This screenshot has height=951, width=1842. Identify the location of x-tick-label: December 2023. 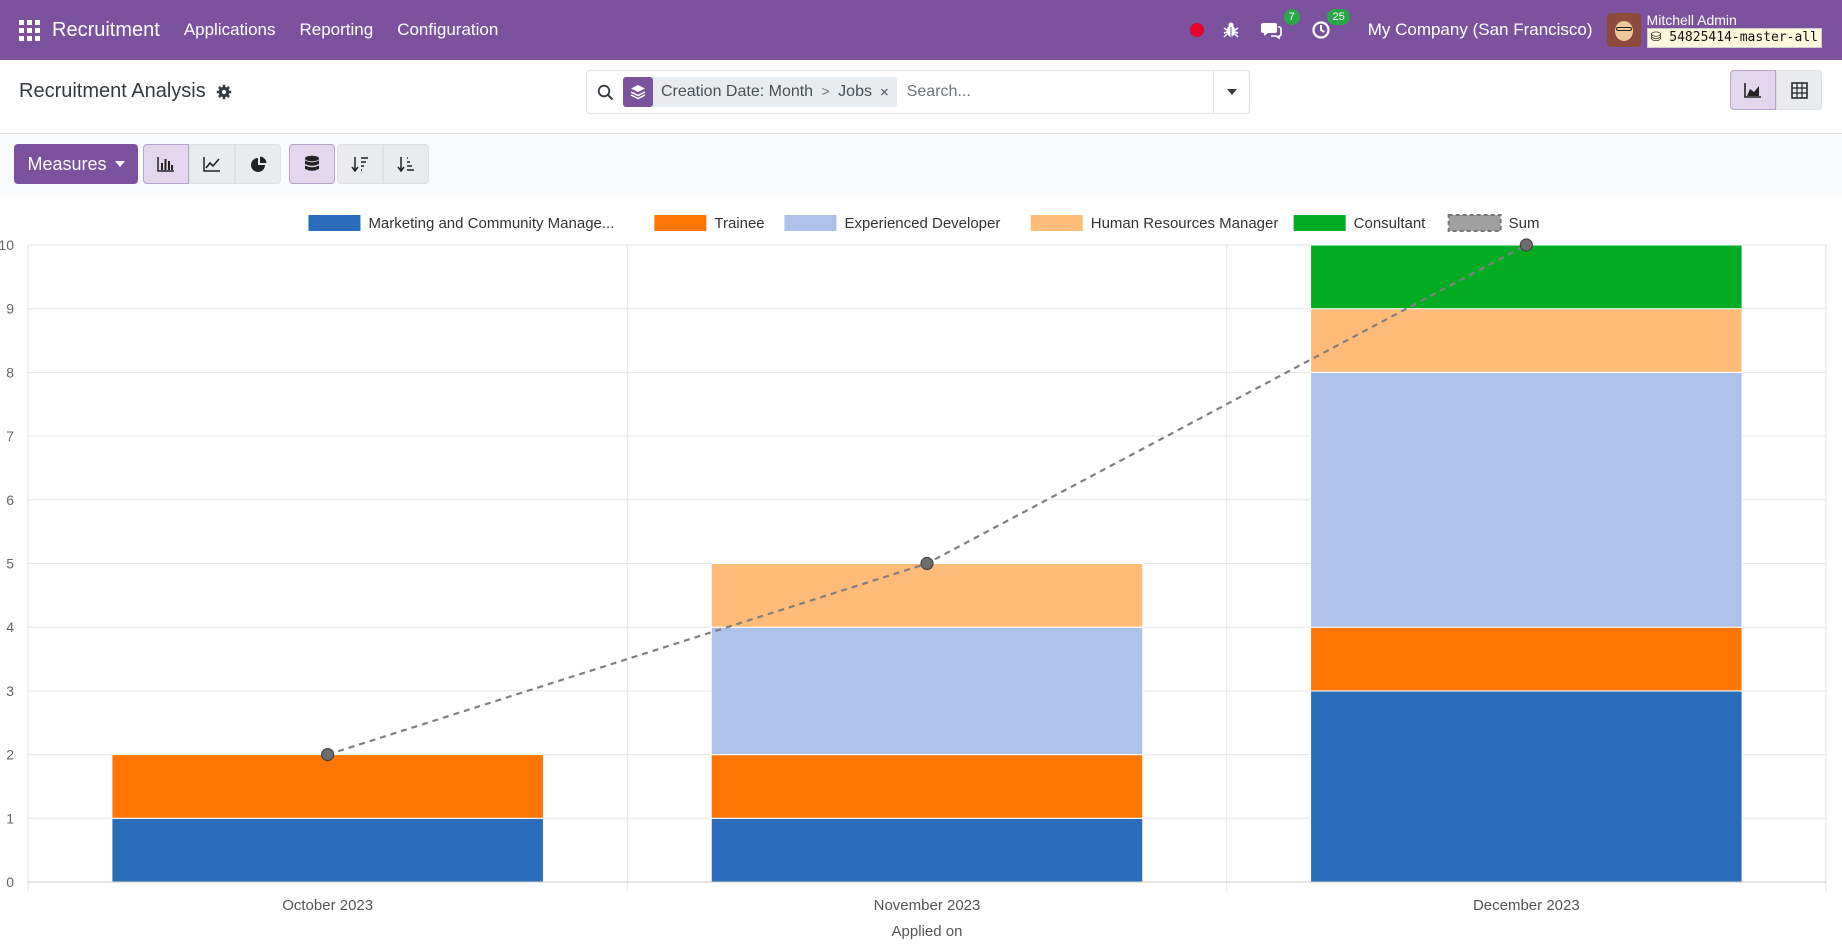
(1526, 905).